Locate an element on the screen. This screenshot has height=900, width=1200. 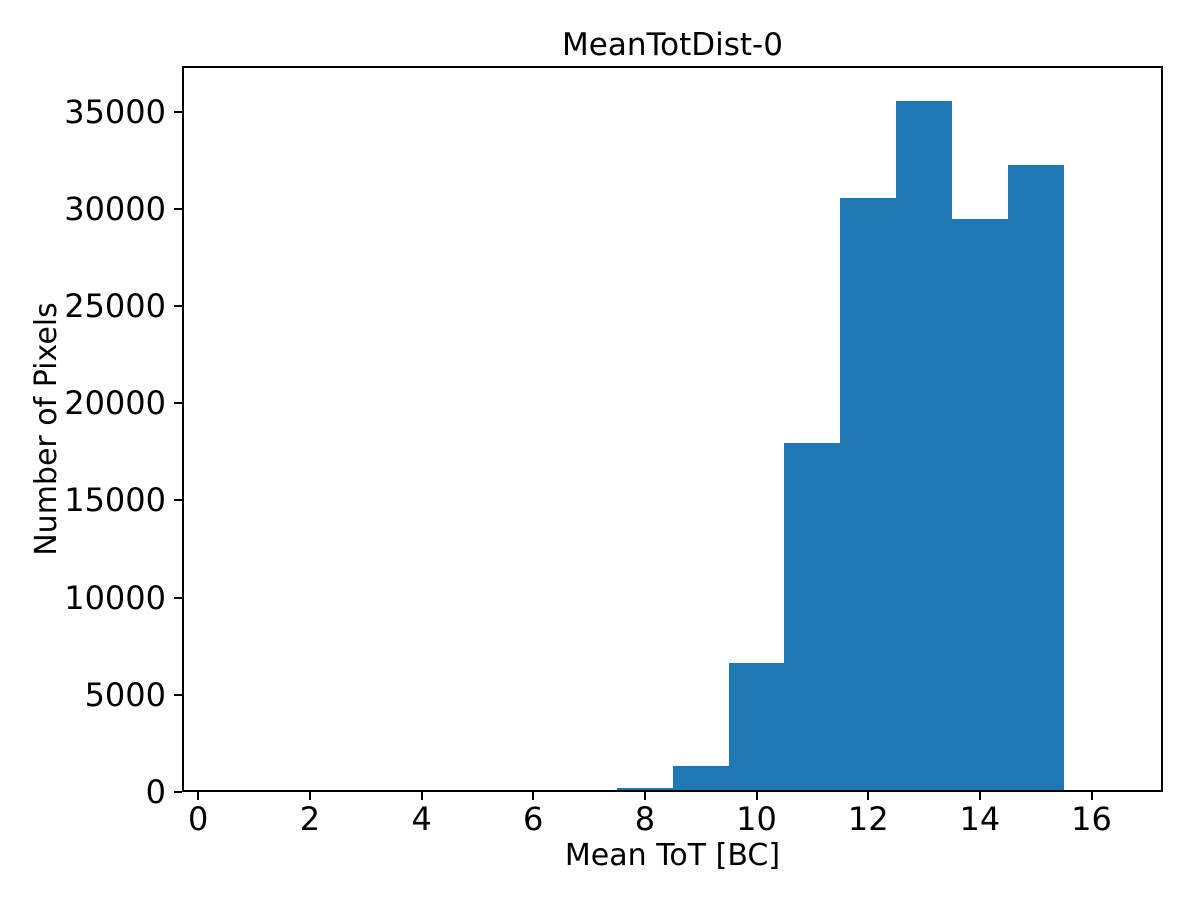
left-spine is located at coordinates (183, 429).